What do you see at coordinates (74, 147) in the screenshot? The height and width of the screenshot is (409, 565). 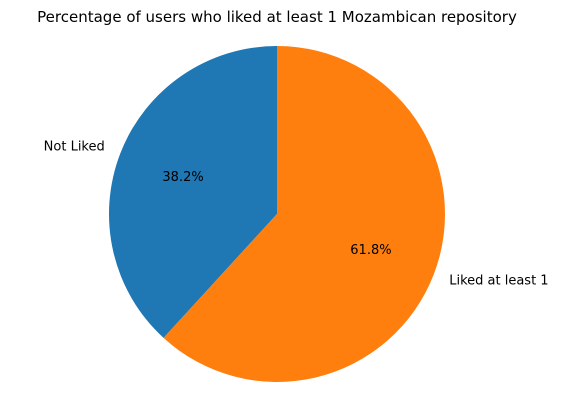 I see `slice-category-label: Not Liked` at bounding box center [74, 147].